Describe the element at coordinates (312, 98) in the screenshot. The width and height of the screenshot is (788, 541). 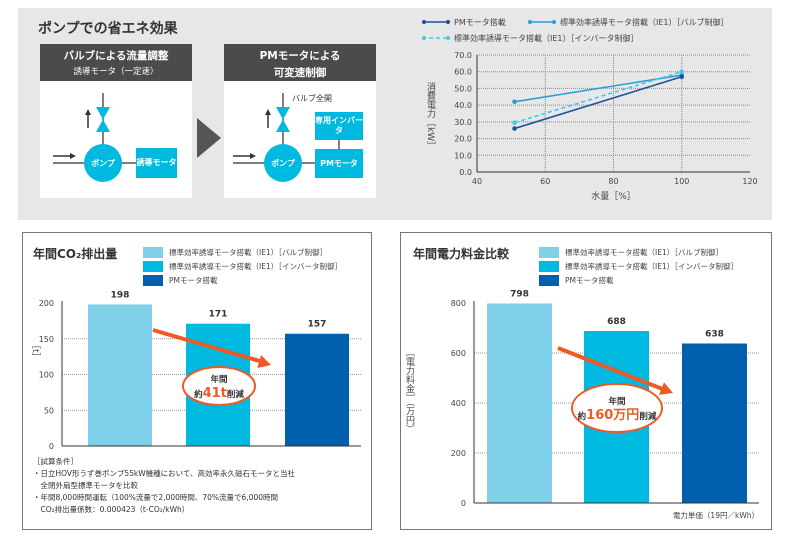
I see `valve-full-open-label: バルブ全開` at that location.